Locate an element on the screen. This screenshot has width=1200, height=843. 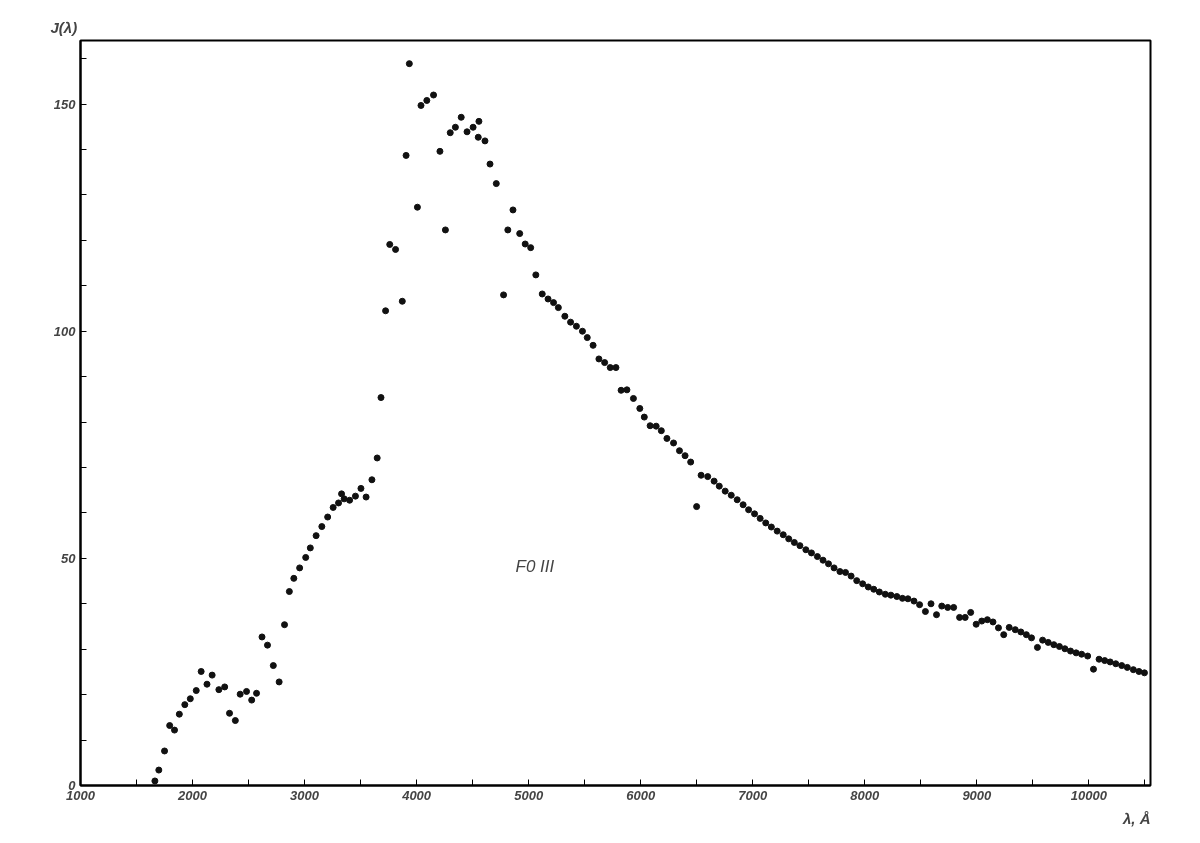
x-tick-label: 4000 is located at coordinates (416, 795).